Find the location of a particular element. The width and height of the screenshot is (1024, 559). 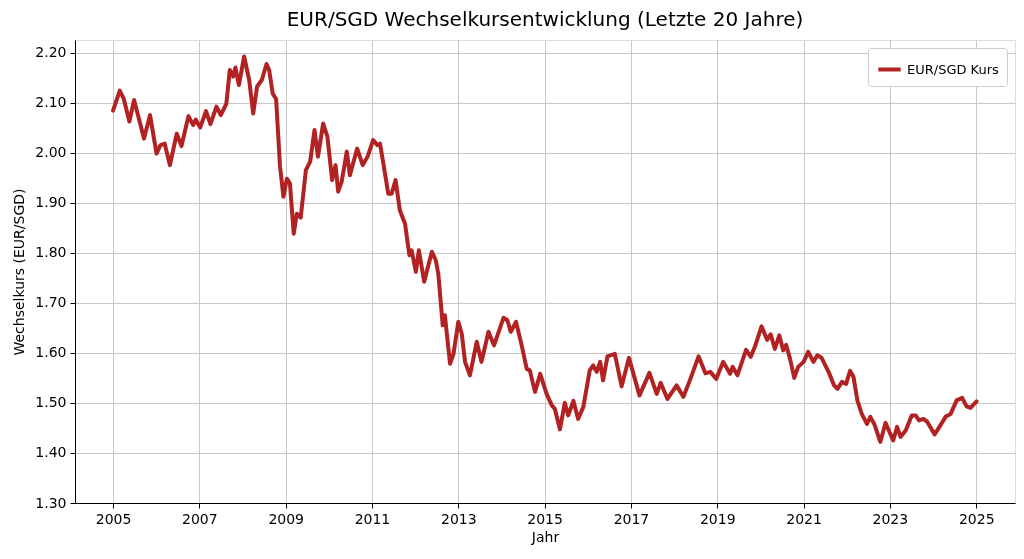

y-tick-label: 1.90 is located at coordinates (51, 202).